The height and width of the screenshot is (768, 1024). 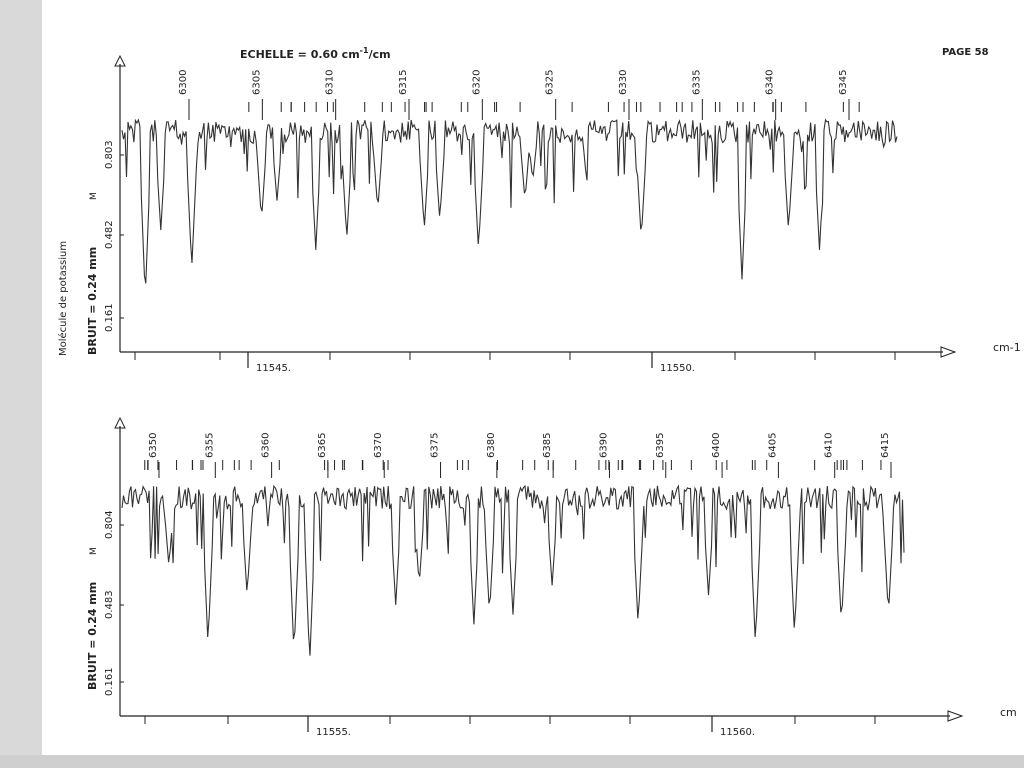 I want to click on line-assignment-label: 6345, so click(x=843, y=82).